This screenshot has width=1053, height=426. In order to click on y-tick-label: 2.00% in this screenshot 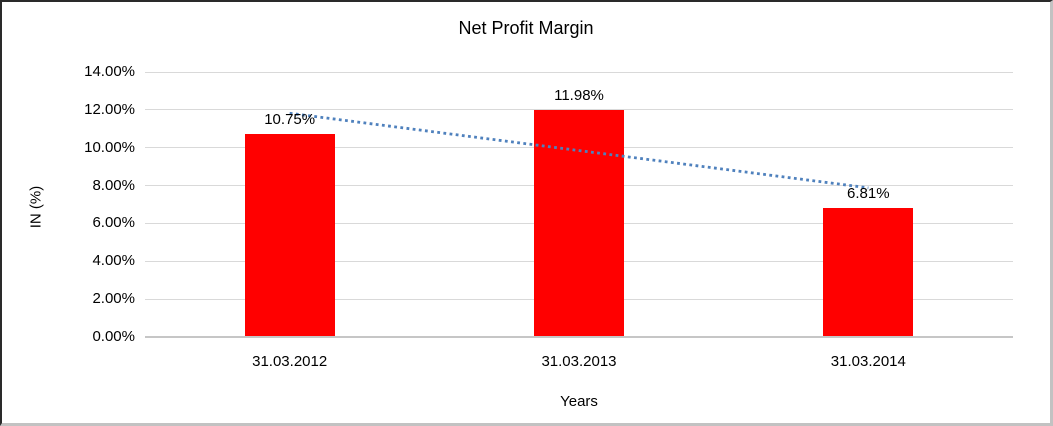, I will do `click(113, 299)`.